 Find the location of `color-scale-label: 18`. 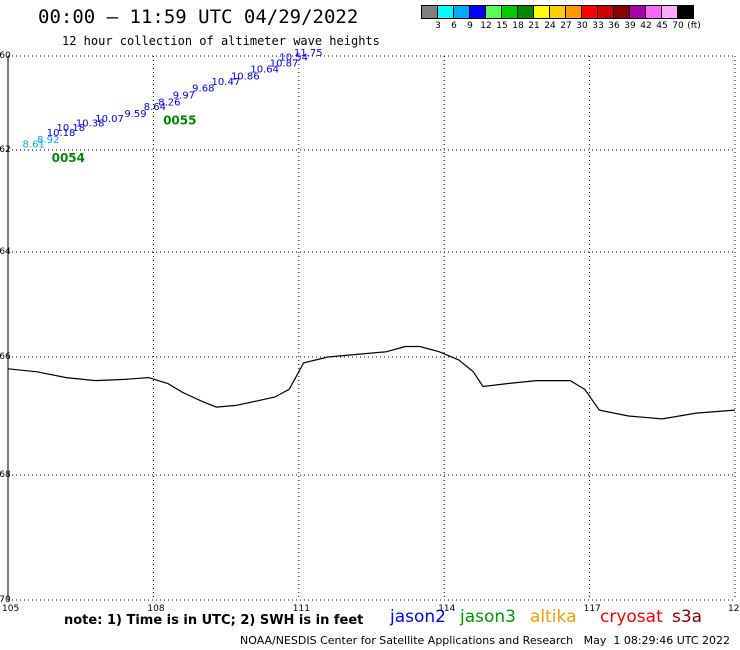

color-scale-label: 18 is located at coordinates (518, 26).